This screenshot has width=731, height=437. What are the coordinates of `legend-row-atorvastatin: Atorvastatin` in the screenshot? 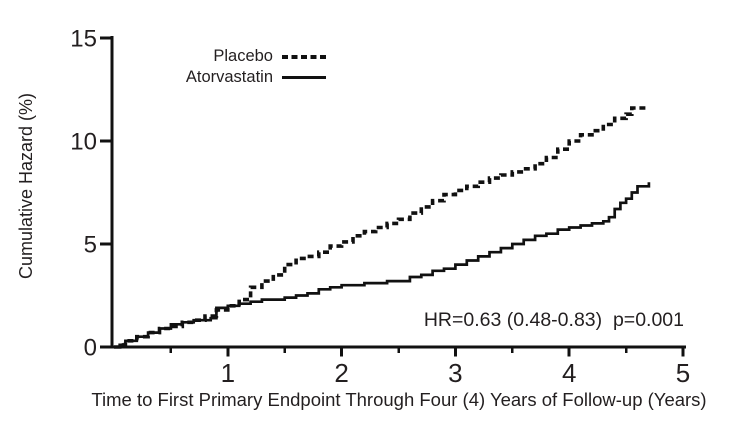 It's located at (232, 77).